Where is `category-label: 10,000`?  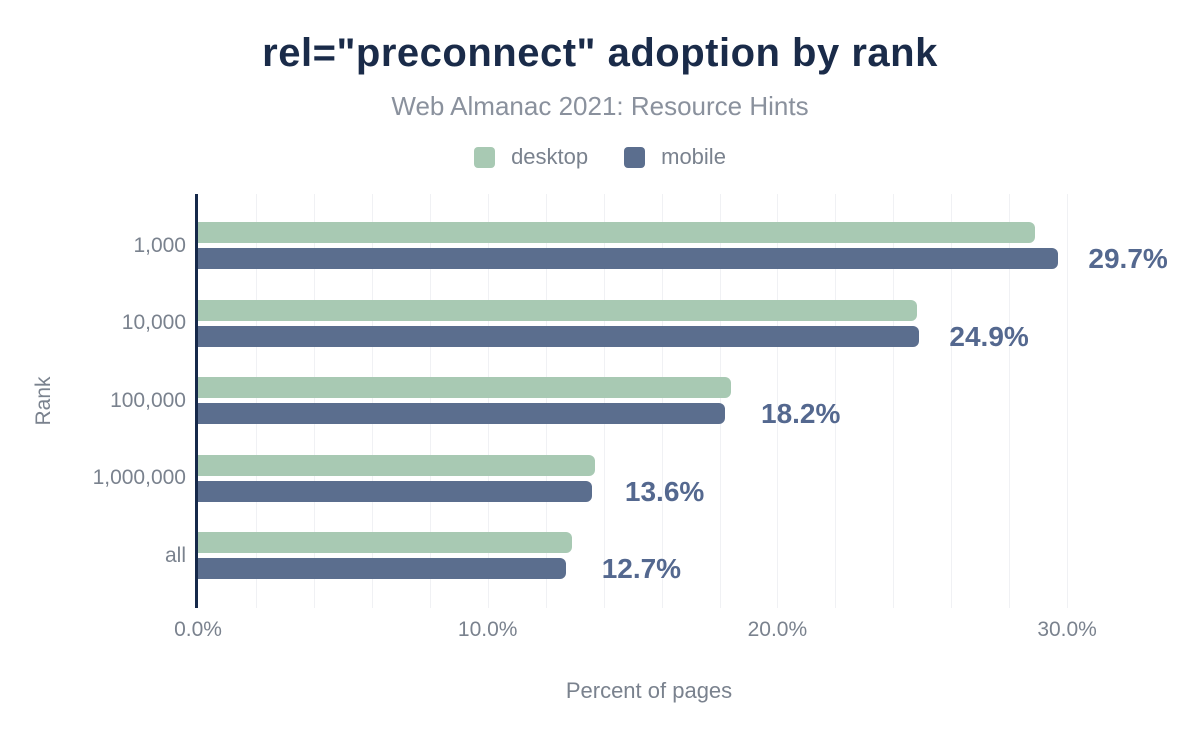 category-label: 10,000 is located at coordinates (153, 323).